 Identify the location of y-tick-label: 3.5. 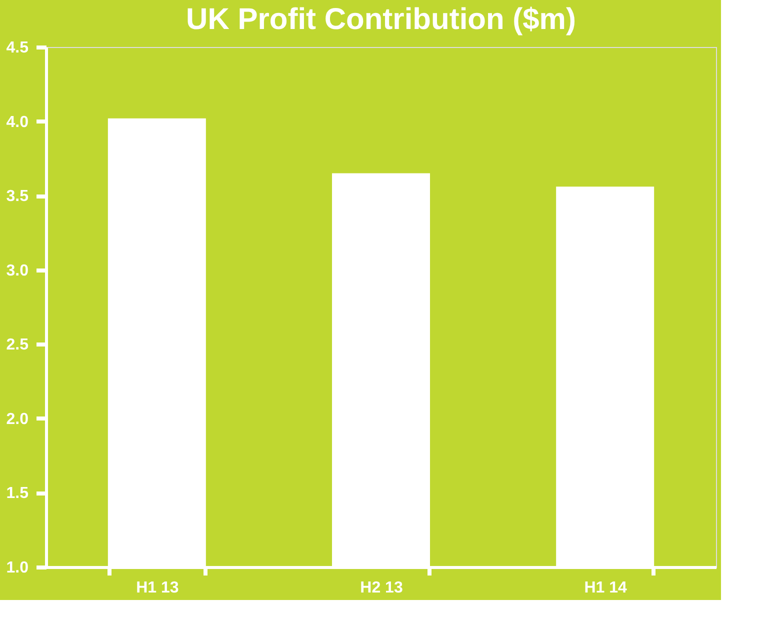
(17, 197).